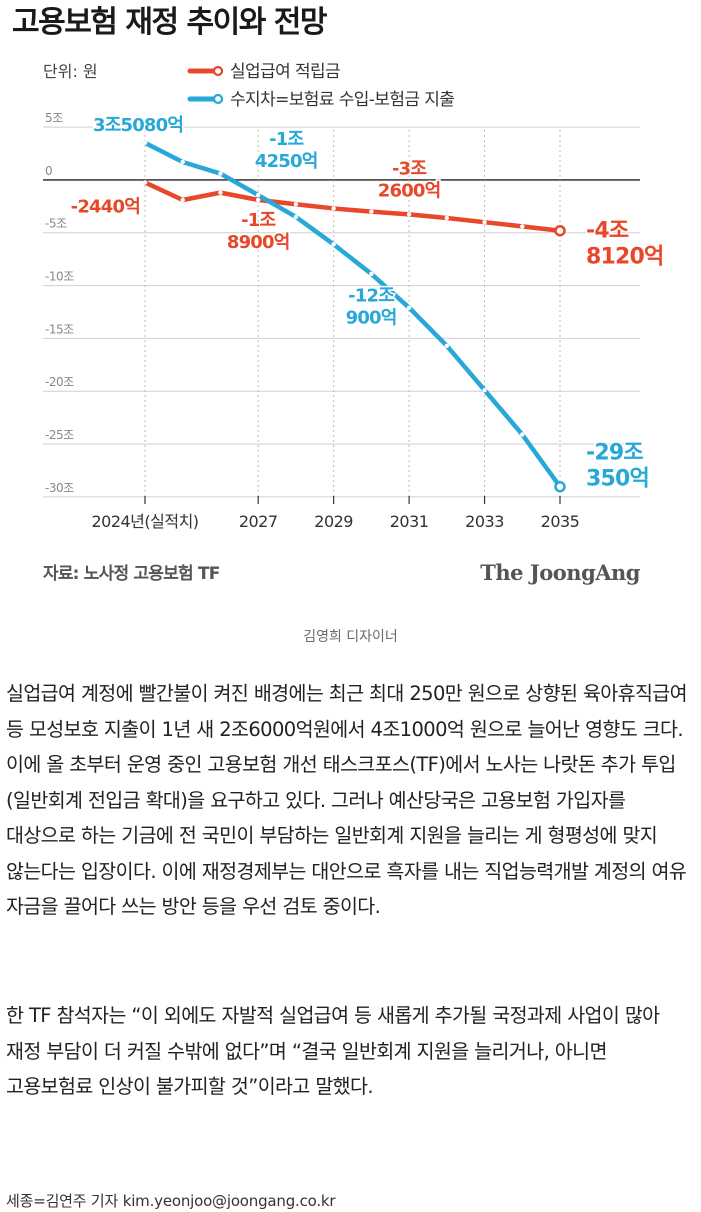  I want to click on unit-label: 단위: 원, so click(70, 71).